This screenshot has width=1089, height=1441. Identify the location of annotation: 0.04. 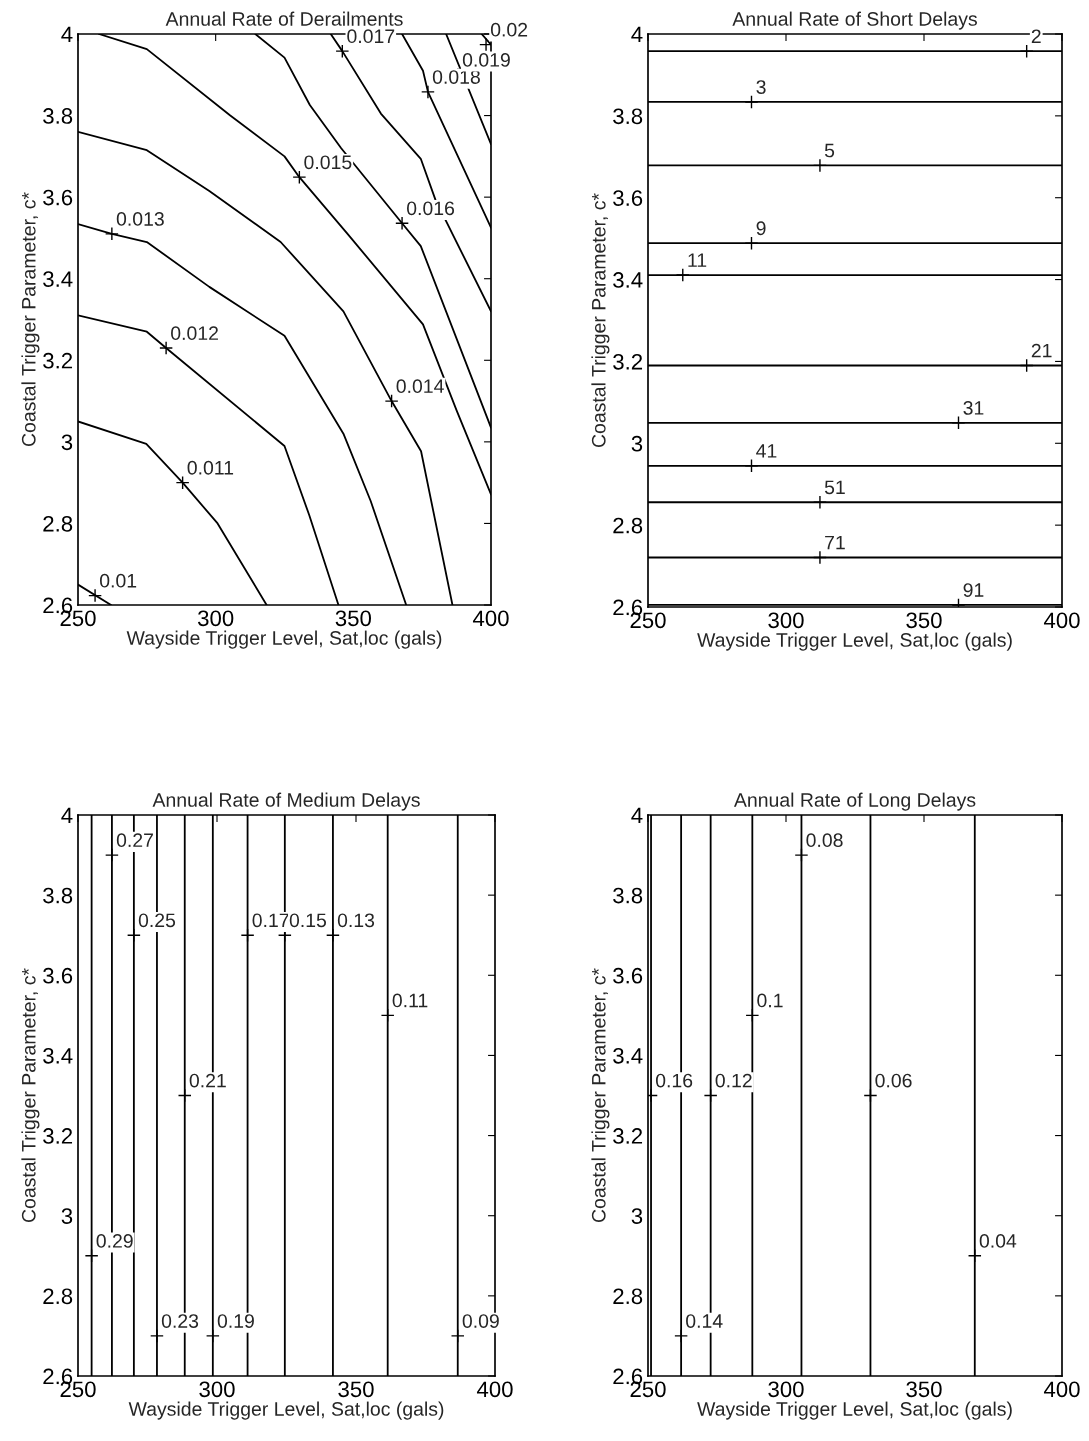
(998, 1241).